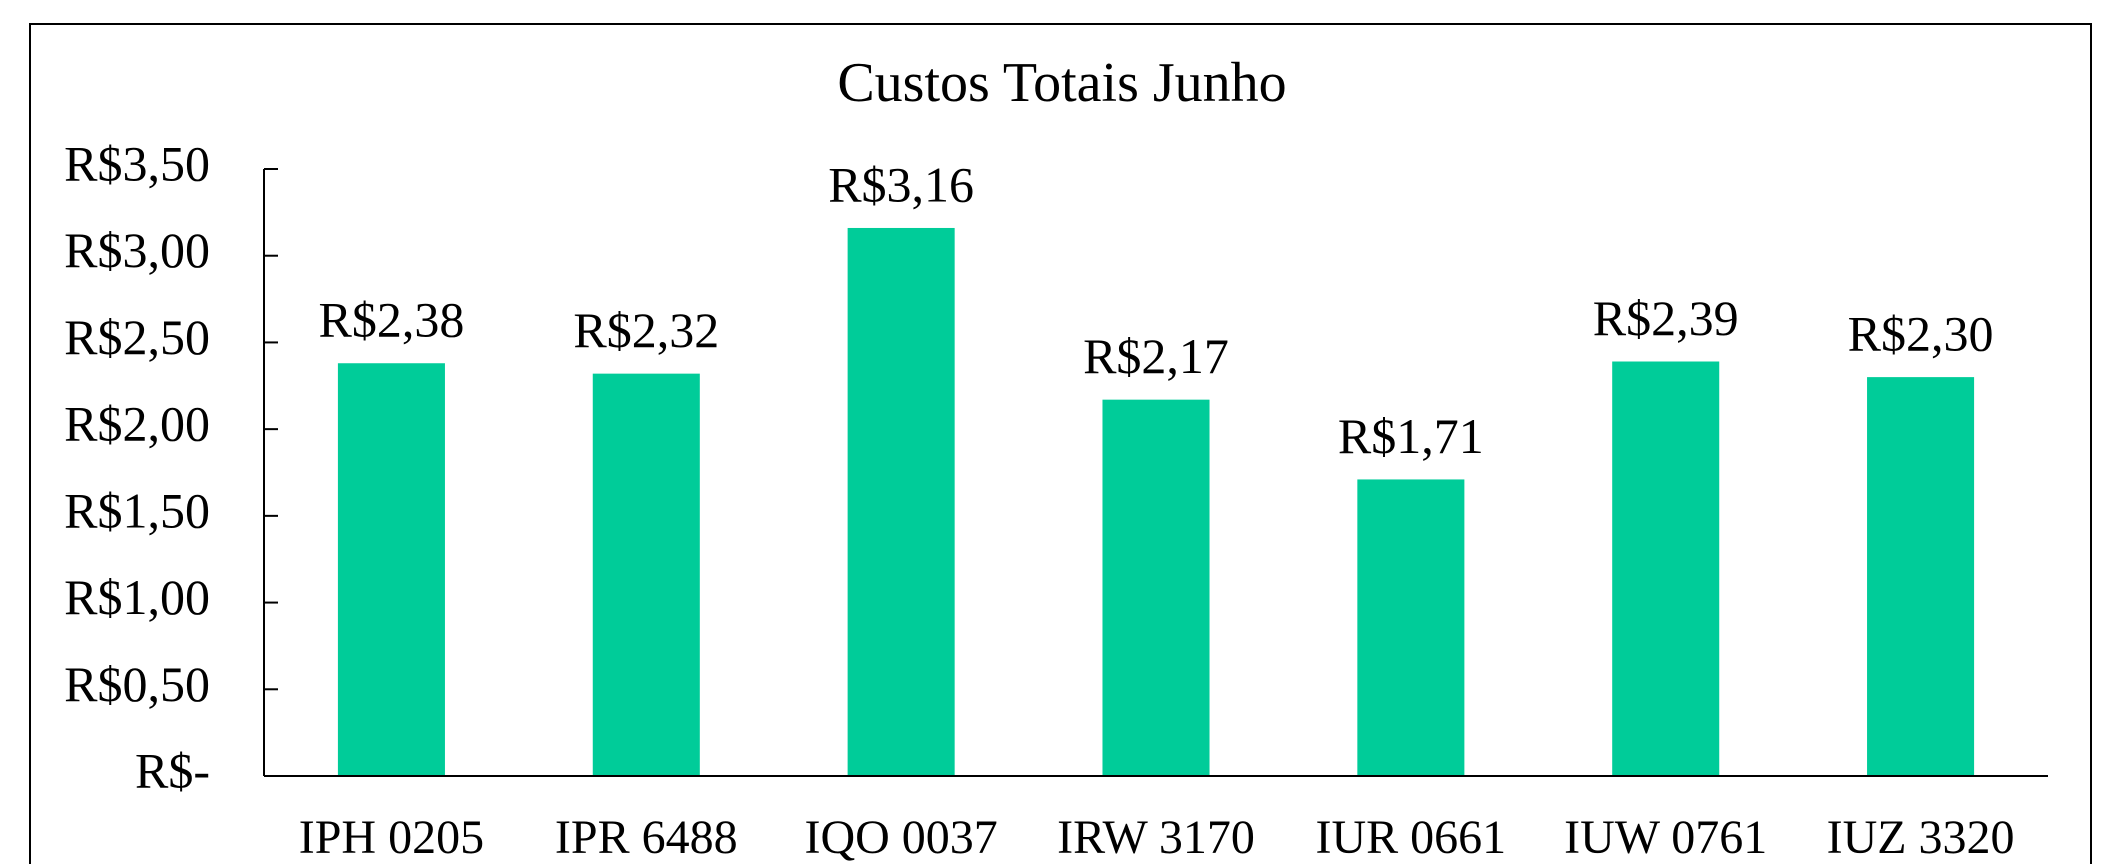 The image size is (2120, 864). I want to click on y-tick-label: R$1,00, so click(137, 597).